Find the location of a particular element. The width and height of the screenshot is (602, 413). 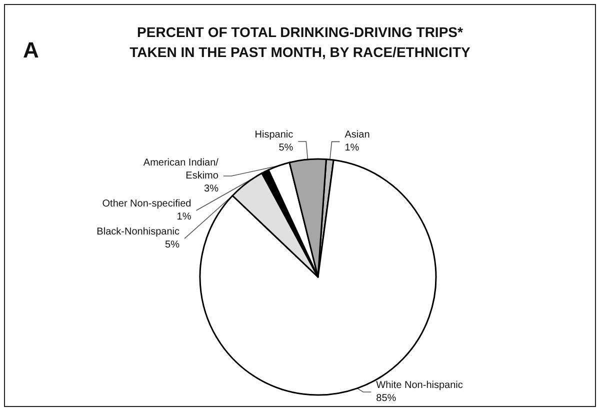

slice-label: Asian is located at coordinates (357, 135).